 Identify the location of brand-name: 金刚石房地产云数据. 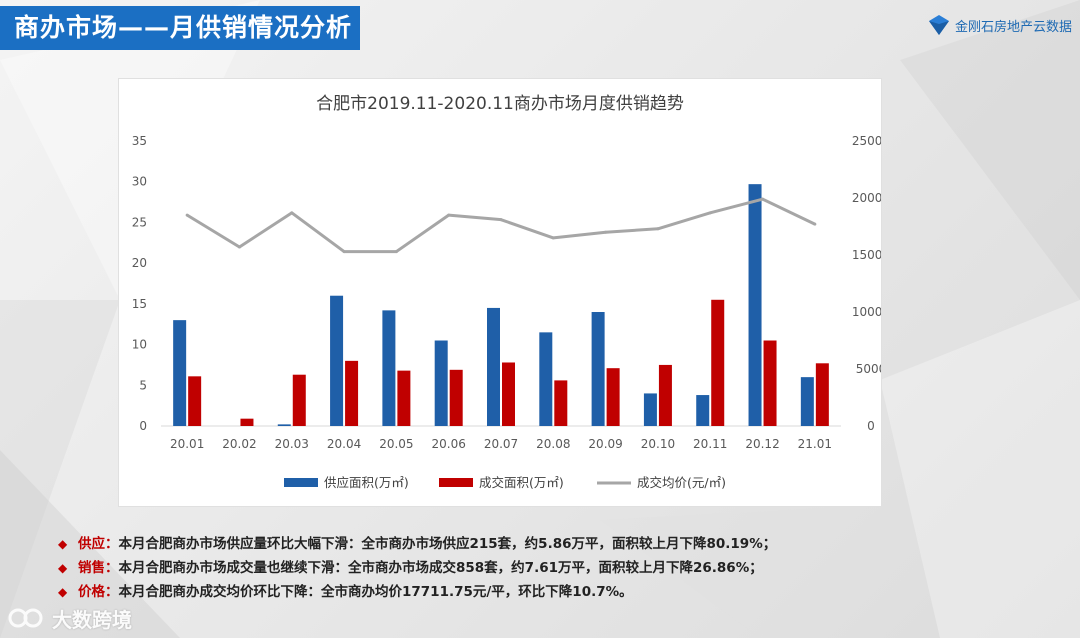
(1013, 27).